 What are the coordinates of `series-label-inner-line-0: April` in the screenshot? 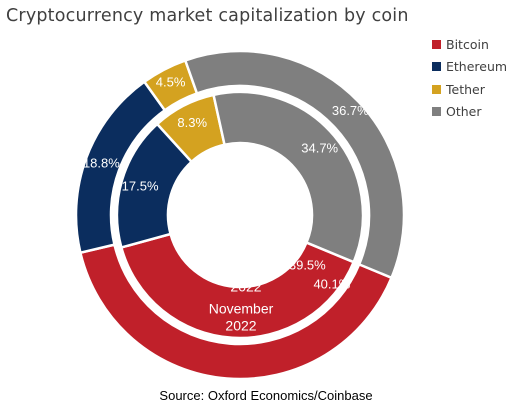 It's located at (246, 270).